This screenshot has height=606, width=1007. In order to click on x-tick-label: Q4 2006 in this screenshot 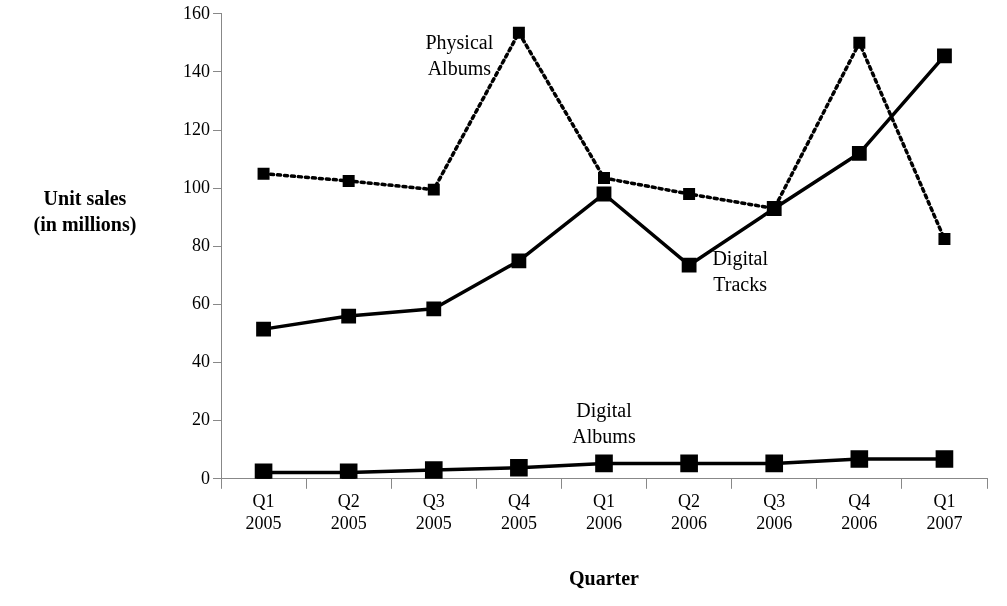, I will do `click(859, 512)`.